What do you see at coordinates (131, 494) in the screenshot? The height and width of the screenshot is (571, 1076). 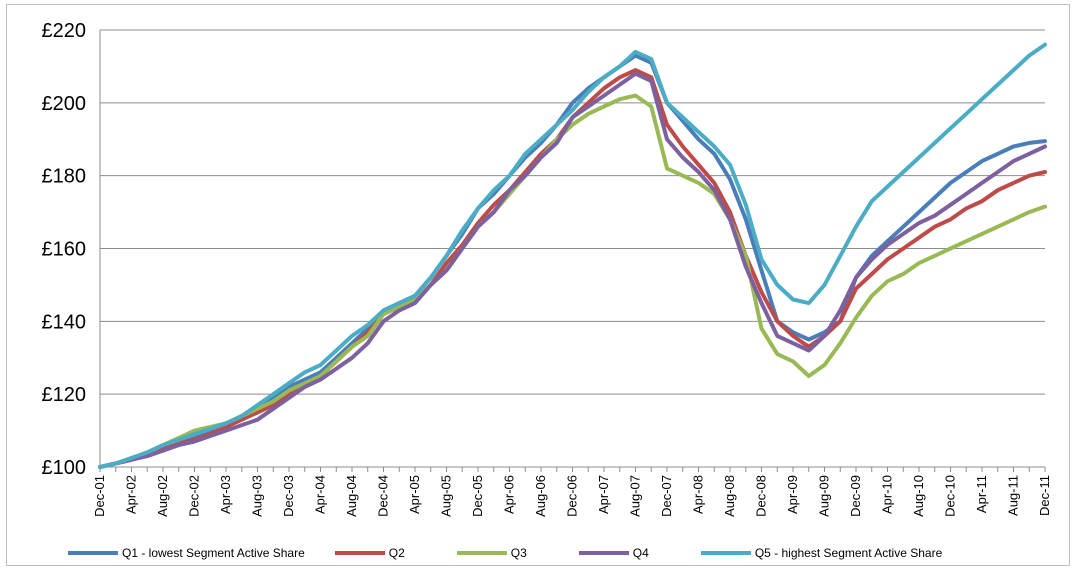 I see `x-tick-label: Apr-02` at bounding box center [131, 494].